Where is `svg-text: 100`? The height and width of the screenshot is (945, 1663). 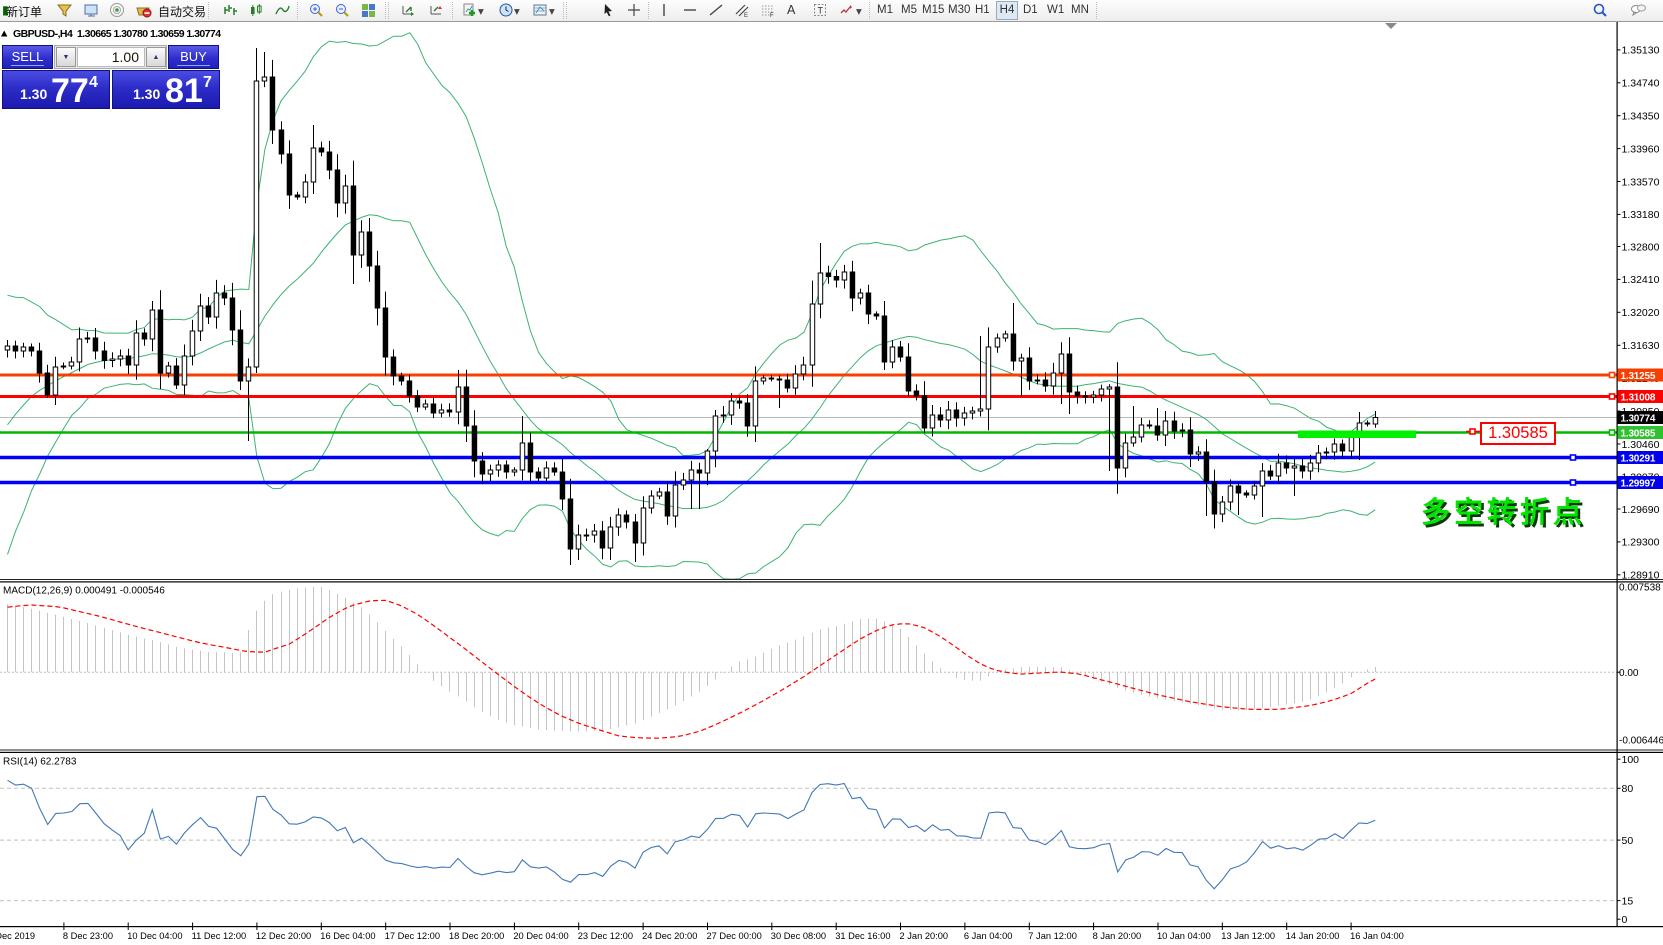
svg-text: 100 is located at coordinates (1631, 760).